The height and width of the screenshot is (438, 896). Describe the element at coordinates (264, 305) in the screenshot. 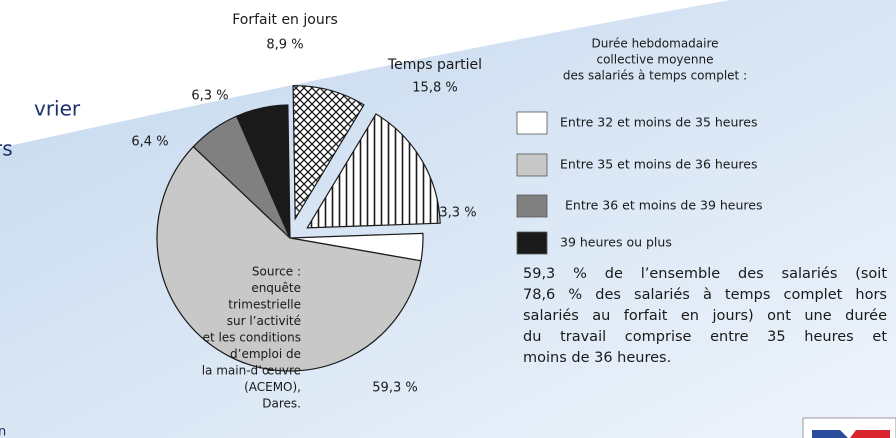

I see `source-line: trimestrielle` at that location.